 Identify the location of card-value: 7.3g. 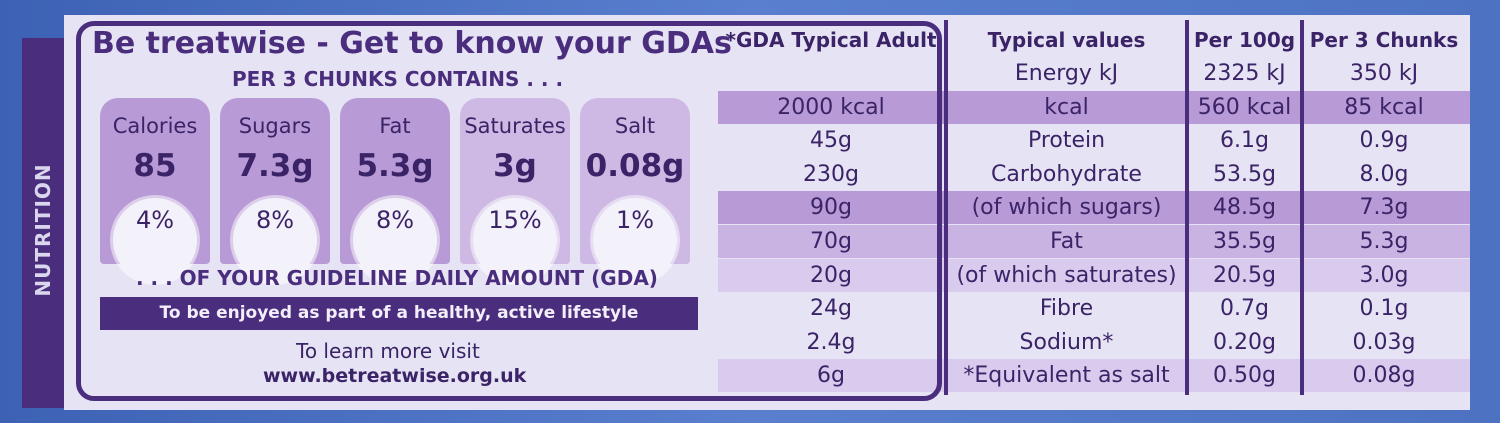
(275, 166).